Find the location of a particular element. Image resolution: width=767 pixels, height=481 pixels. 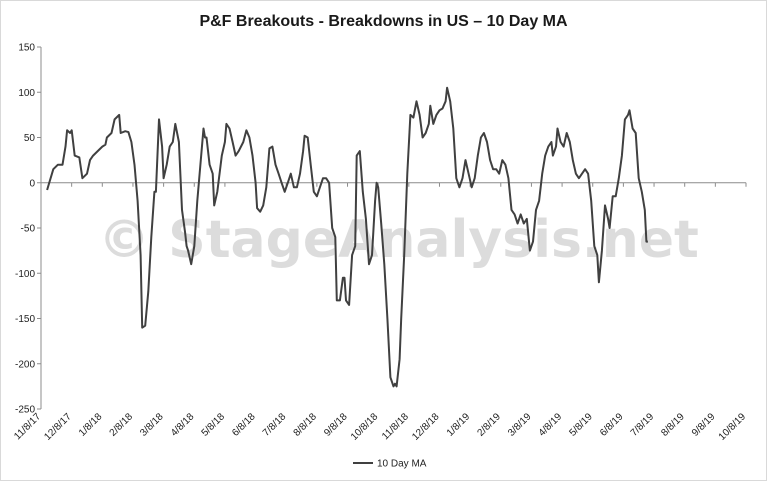

y-tick-label: -50 is located at coordinates (28, 229).